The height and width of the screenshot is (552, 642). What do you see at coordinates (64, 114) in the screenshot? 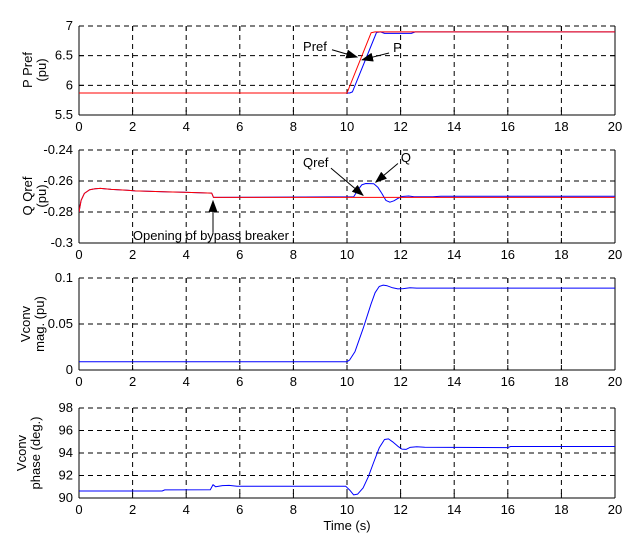
I see `y-tick-label: 5.5` at bounding box center [64, 114].